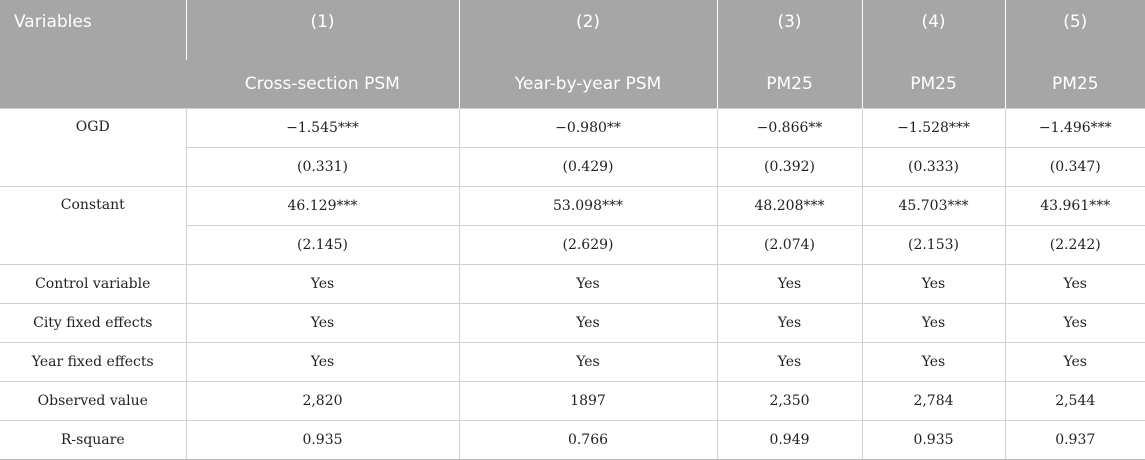 The image size is (1145, 460). I want to click on control-value-3: Yes, so click(789, 284).